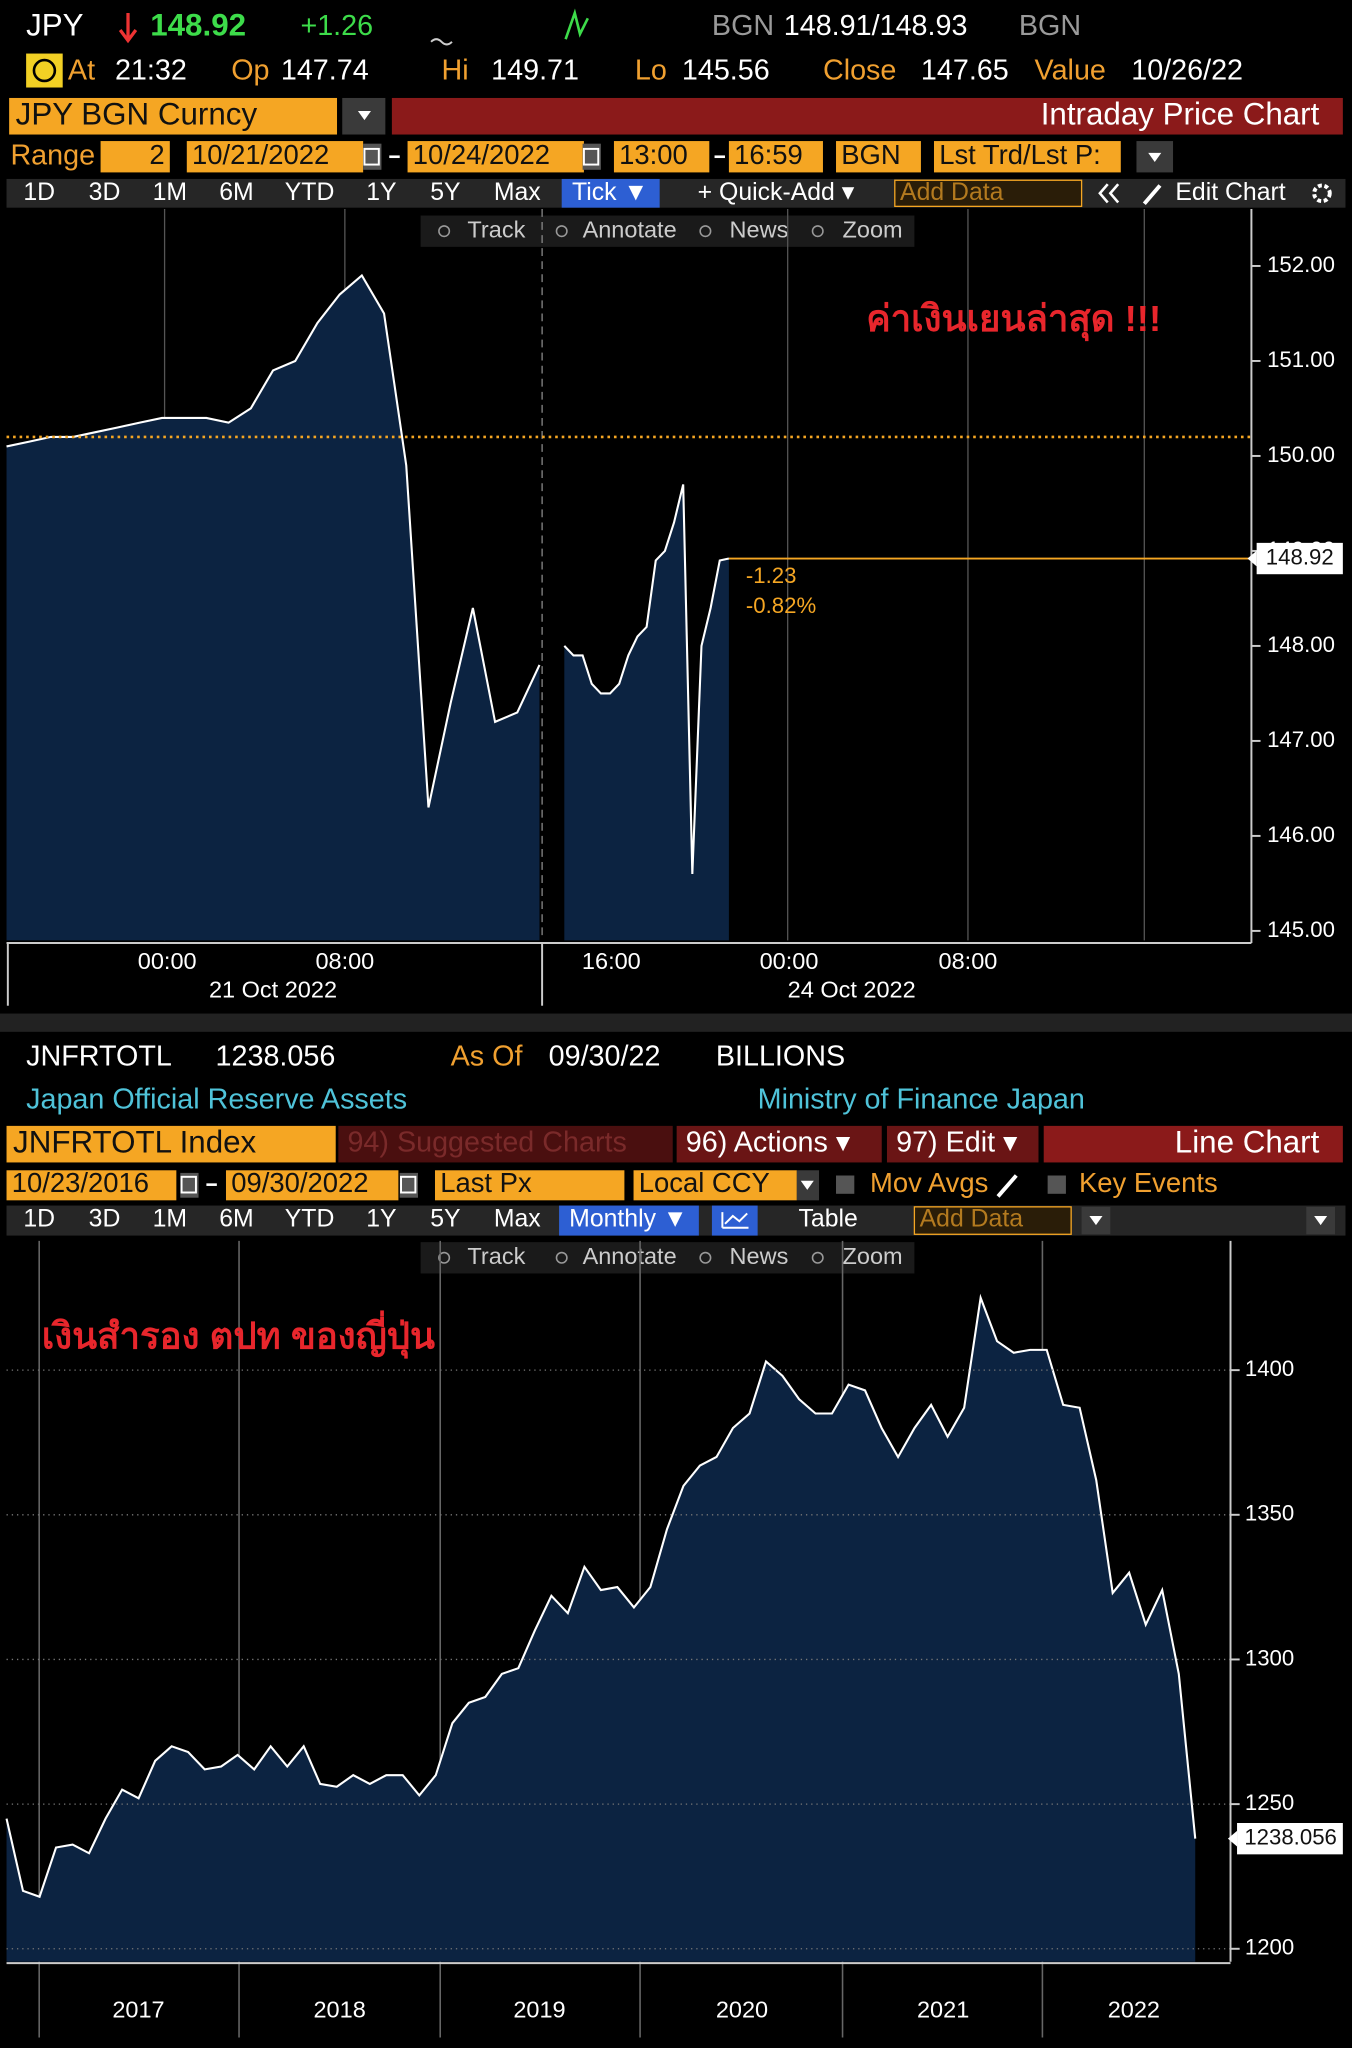  Describe the element at coordinates (325, 70) in the screenshot. I see `label: 147.74` at that location.